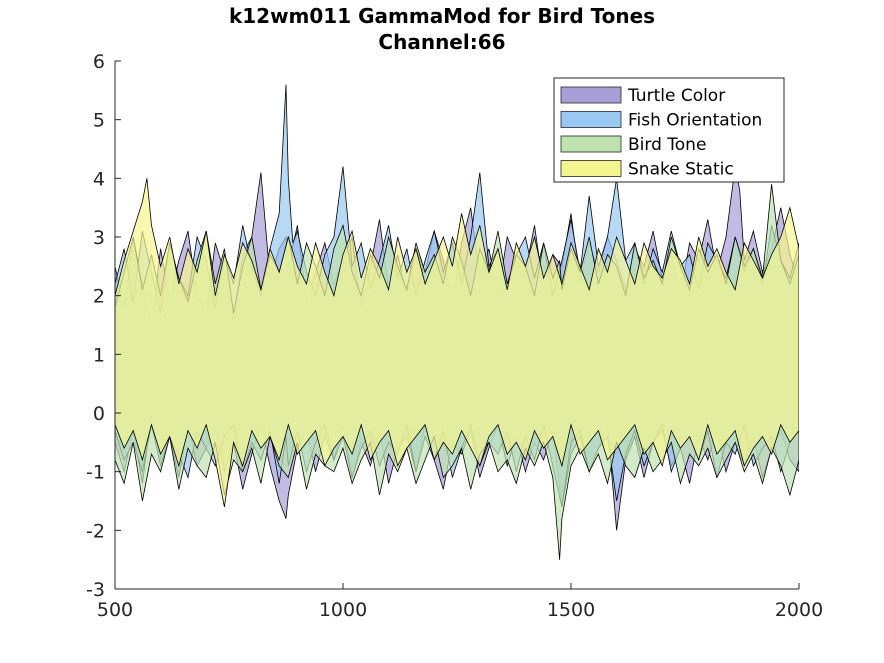 The height and width of the screenshot is (663, 884). What do you see at coordinates (99, 62) in the screenshot?
I see `y-tick-label: 6` at bounding box center [99, 62].